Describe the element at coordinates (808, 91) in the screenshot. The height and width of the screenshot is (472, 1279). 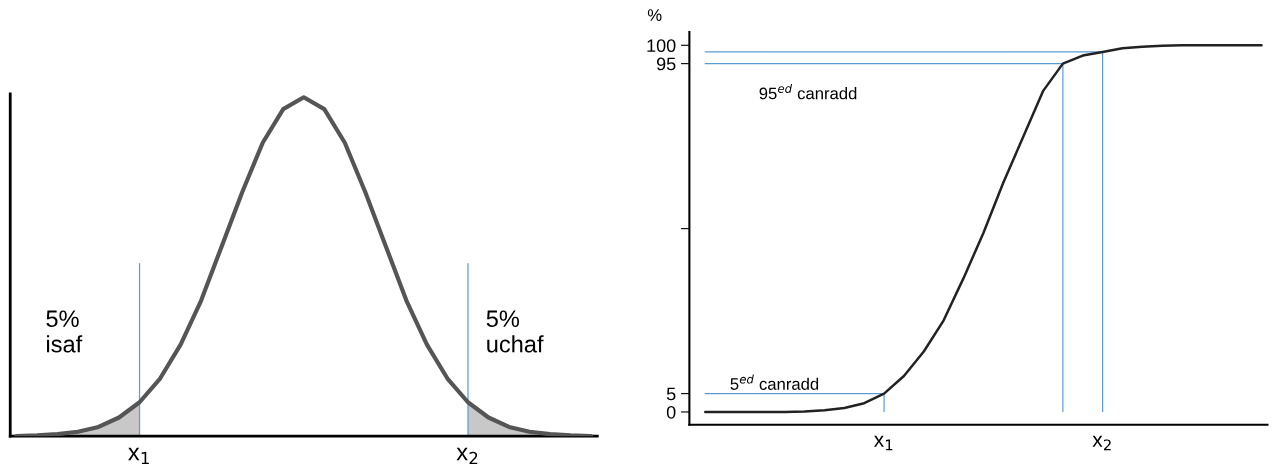
I see `annotation: 95$^{ed}$ canradd` at that location.